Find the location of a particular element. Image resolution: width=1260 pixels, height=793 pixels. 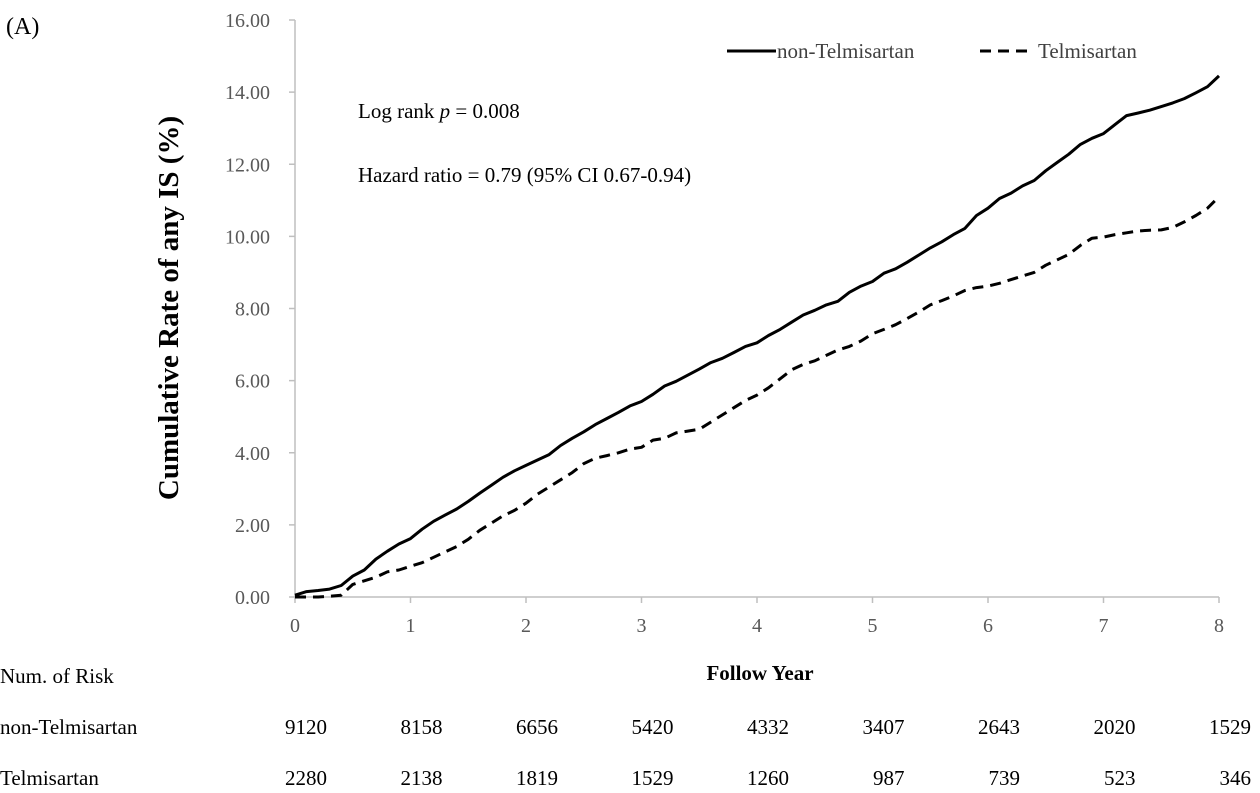

y-tick-label: 6.00 is located at coordinates (252, 382).